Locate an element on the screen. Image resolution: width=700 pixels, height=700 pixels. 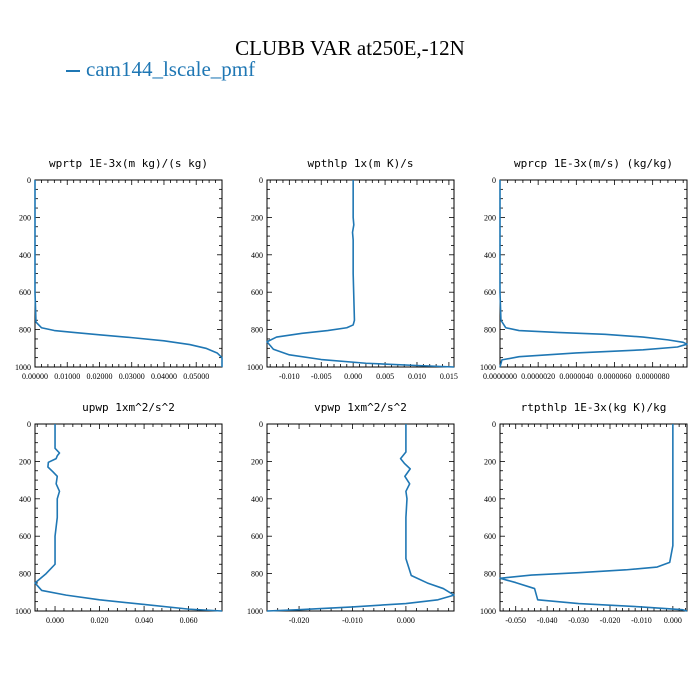
x-tick-label: 0.0000080 is located at coordinates (653, 376).